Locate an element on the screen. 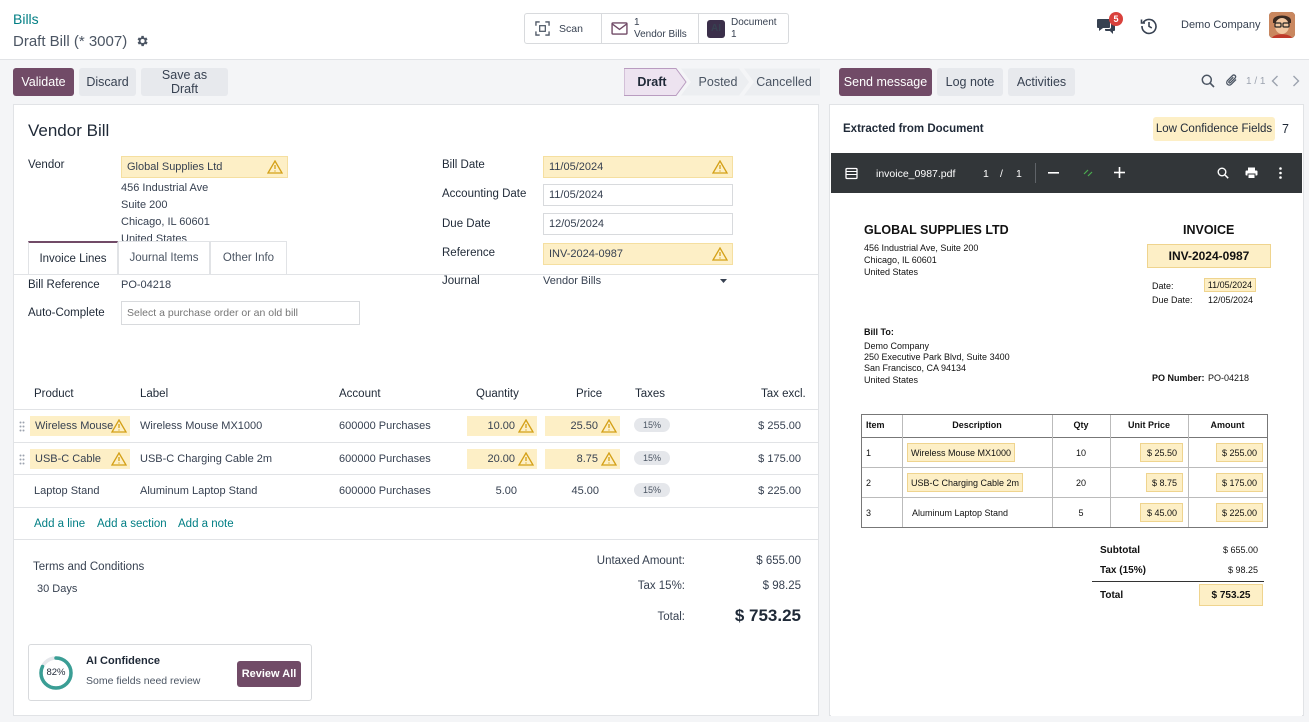 Image resolution: width=1309 pixels, height=722 pixels. price-cell: 25.50 is located at coordinates (582, 426).